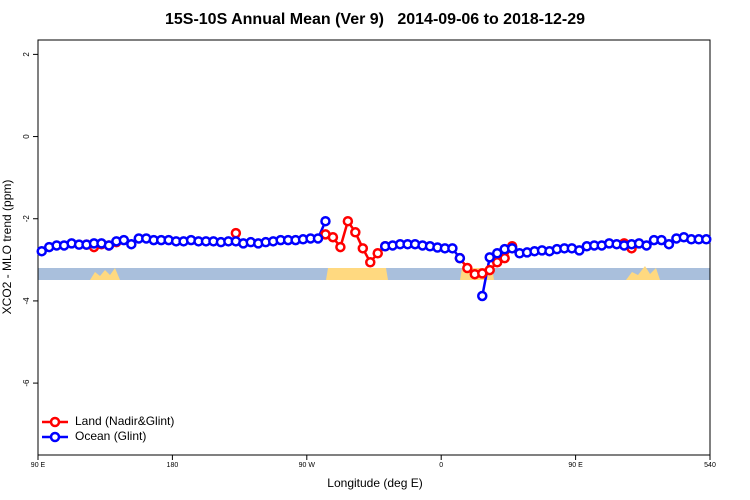 The image size is (750, 500). What do you see at coordinates (26, 383) in the screenshot?
I see `y-tick-label: -6` at bounding box center [26, 383].